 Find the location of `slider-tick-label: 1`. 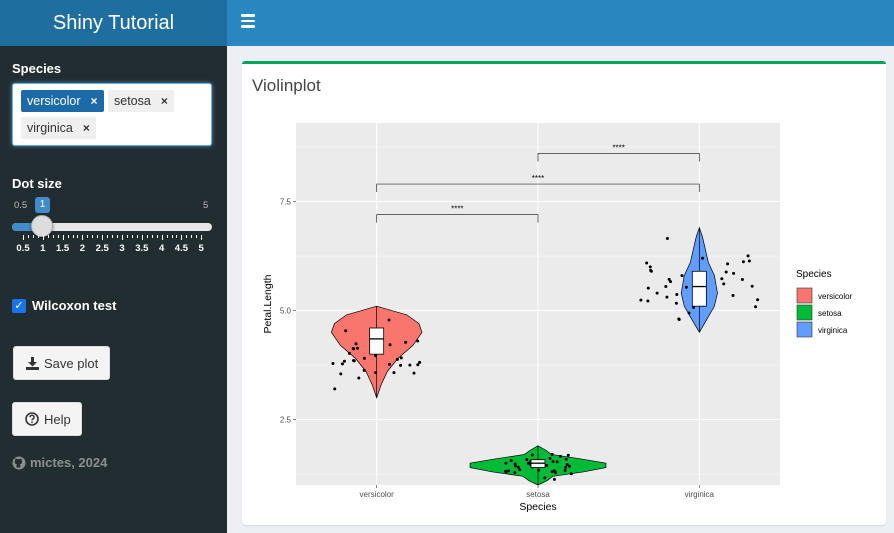

slider-tick-label: 1 is located at coordinates (43, 248).